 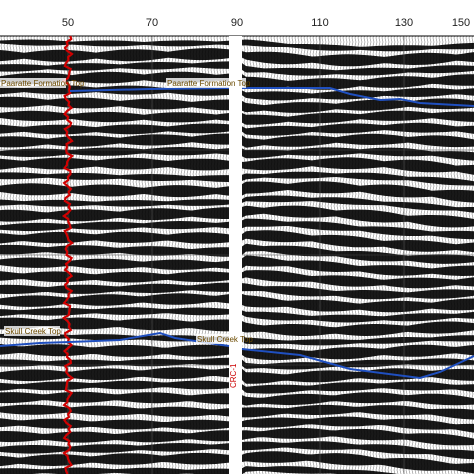 I want to click on top-axis: 50 70 90 110 130 150, so click(x=266, y=23).